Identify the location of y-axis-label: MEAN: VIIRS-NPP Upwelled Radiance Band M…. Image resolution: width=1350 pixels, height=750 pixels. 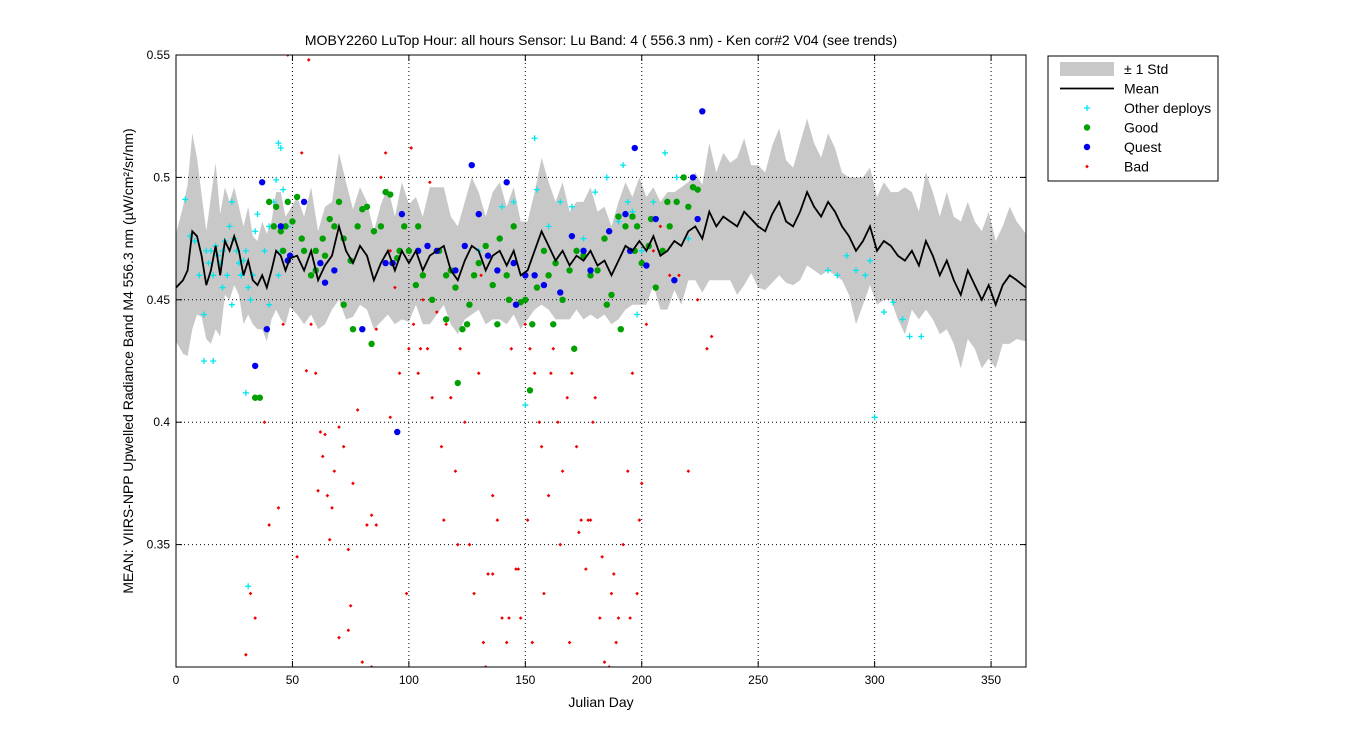
(128, 360).